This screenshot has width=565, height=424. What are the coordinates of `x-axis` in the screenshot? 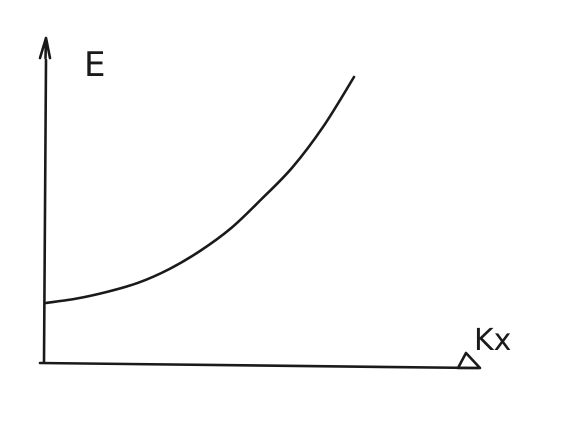 It's located at (260, 360).